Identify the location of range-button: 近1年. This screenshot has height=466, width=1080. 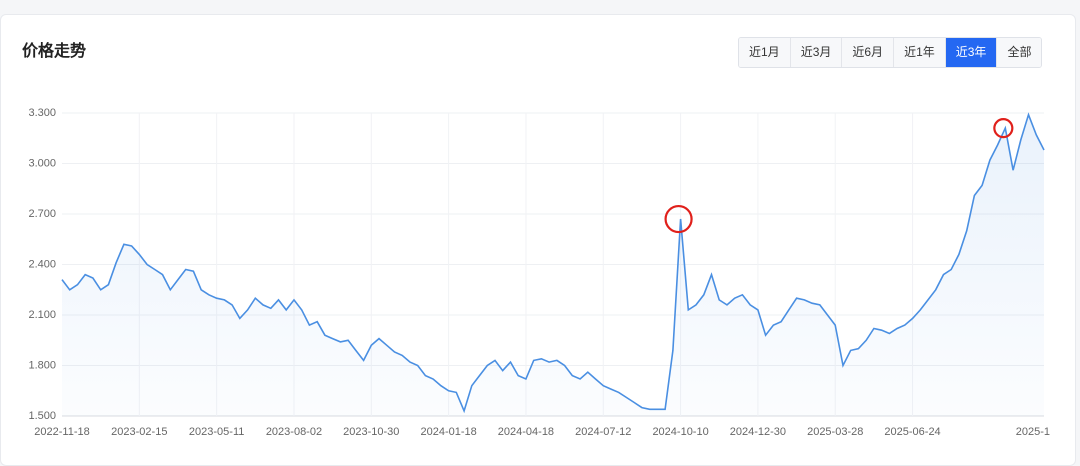
(920, 52).